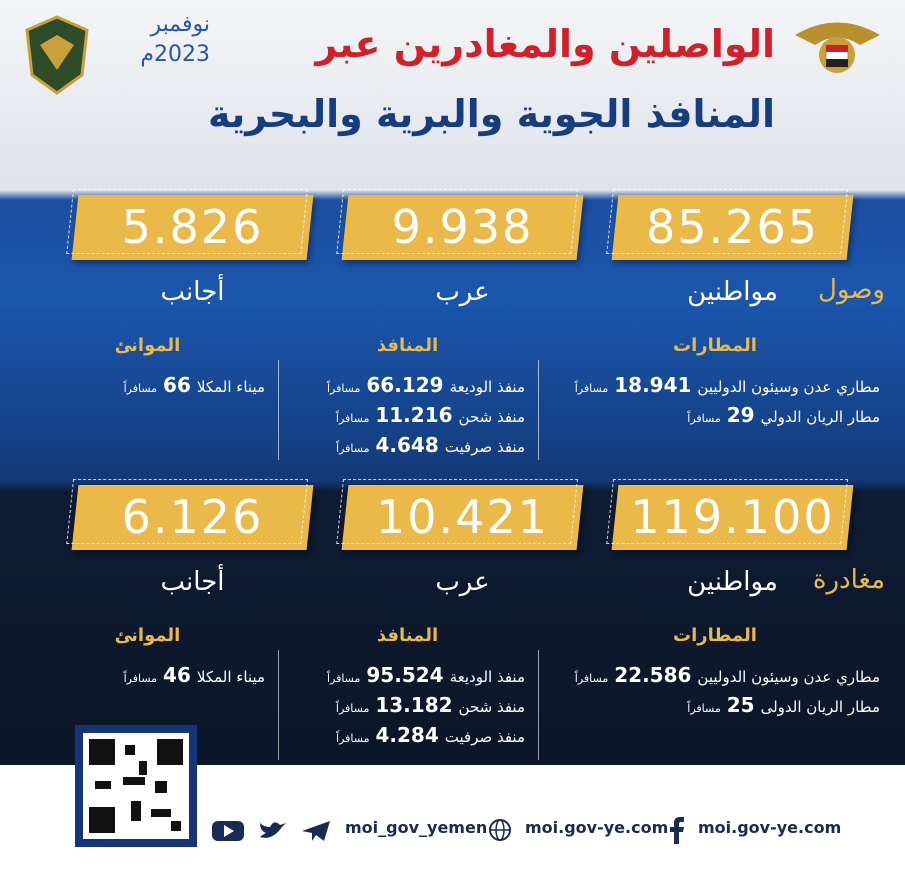 The image size is (905, 878). I want to click on social-icons, so click(271, 831).